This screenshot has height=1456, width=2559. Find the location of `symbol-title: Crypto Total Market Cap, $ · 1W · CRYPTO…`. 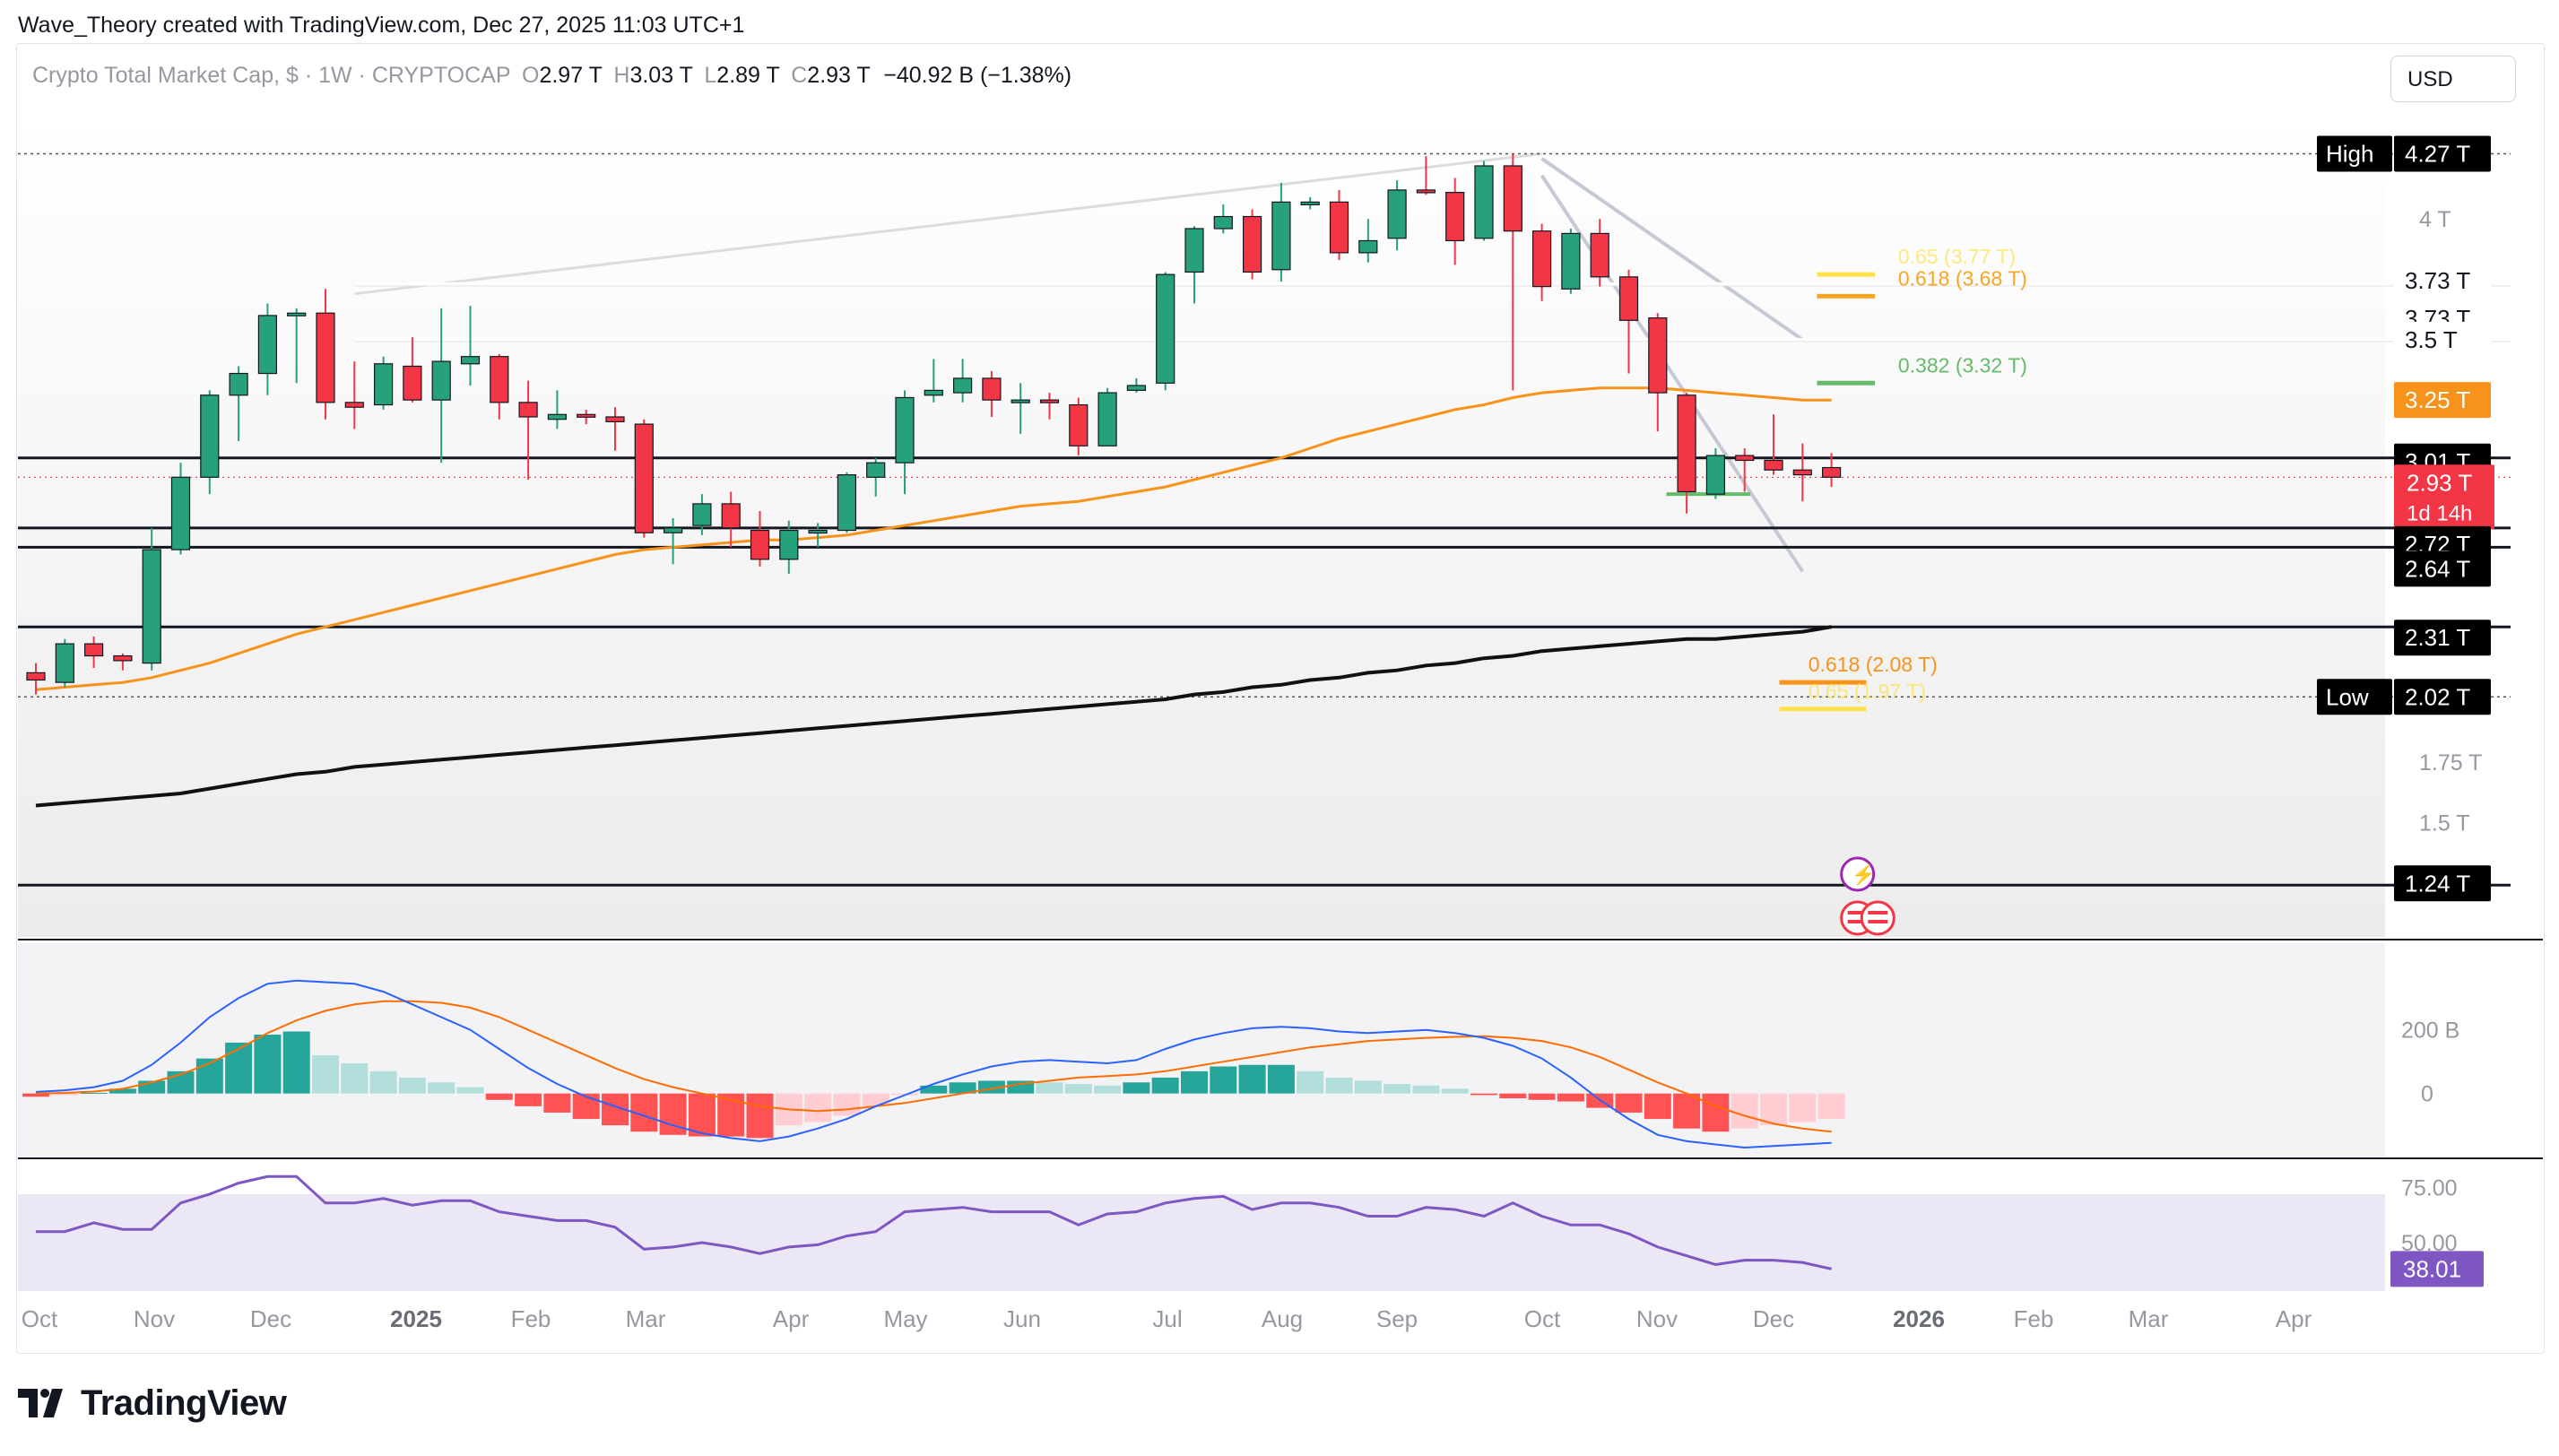

symbol-title: Crypto Total Market Cap, $ · 1W · CRYPTO… is located at coordinates (271, 75).